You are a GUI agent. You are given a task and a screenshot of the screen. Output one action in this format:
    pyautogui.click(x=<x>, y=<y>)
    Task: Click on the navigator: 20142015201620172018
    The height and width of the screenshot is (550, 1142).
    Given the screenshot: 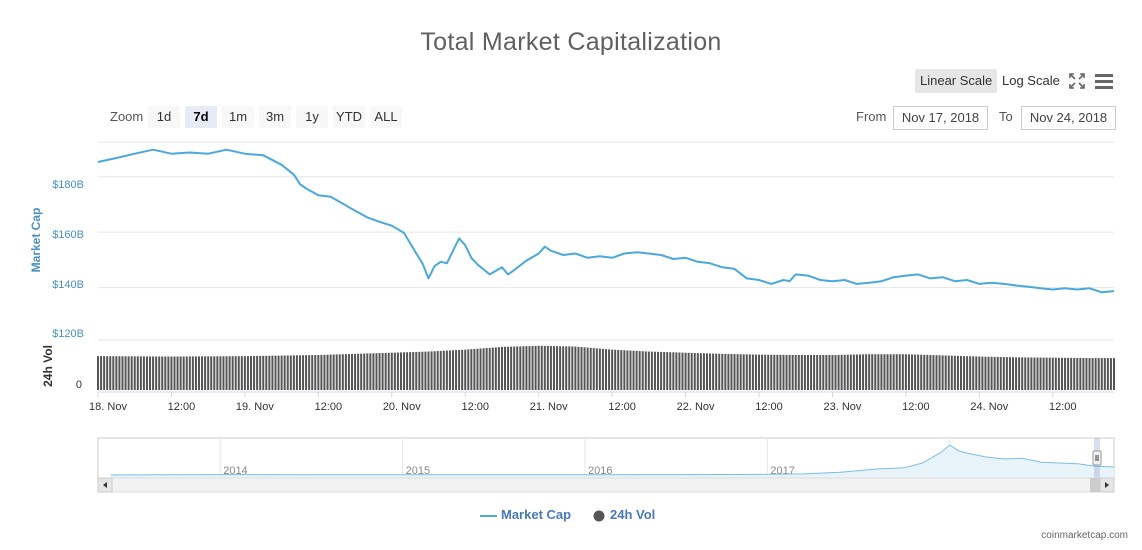 What is the action you would take?
    pyautogui.click(x=606, y=465)
    